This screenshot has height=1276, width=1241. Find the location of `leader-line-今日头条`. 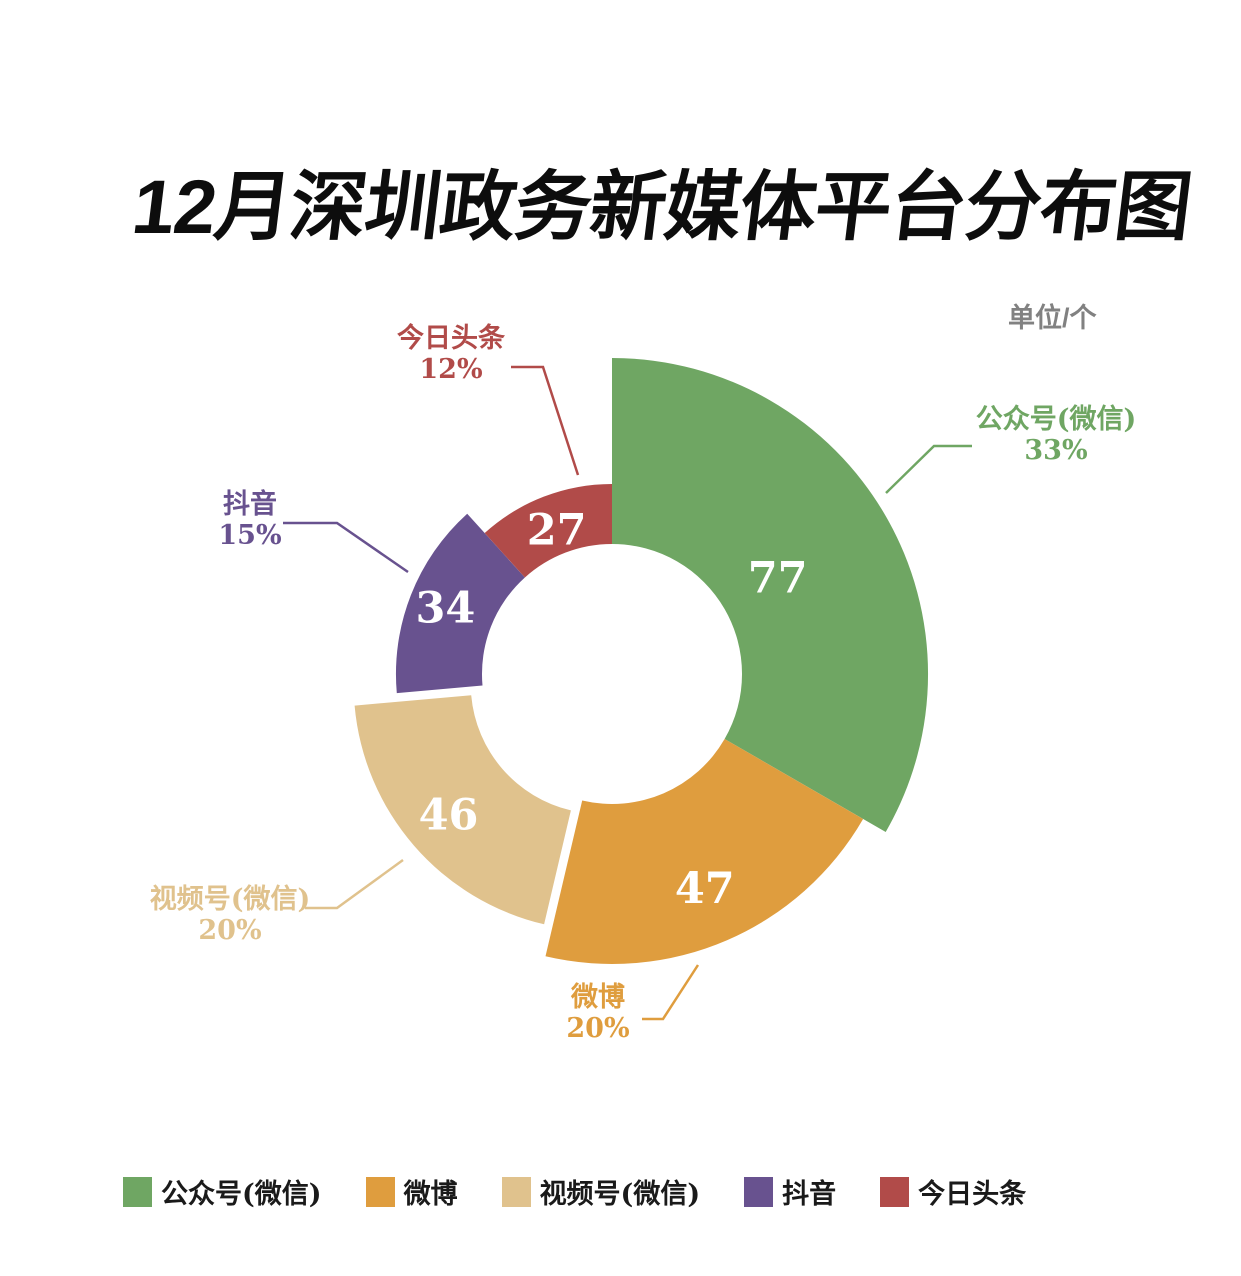

leader-line-今日头条 is located at coordinates (545, 420).